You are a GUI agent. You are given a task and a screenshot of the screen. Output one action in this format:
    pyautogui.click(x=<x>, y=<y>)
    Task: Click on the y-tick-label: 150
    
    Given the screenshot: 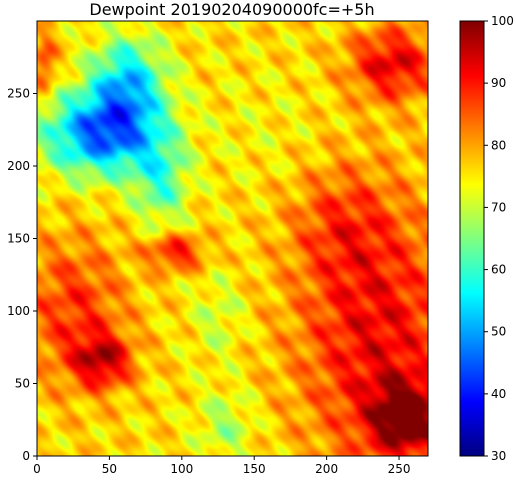 What is the action you would take?
    pyautogui.click(x=18, y=239)
    